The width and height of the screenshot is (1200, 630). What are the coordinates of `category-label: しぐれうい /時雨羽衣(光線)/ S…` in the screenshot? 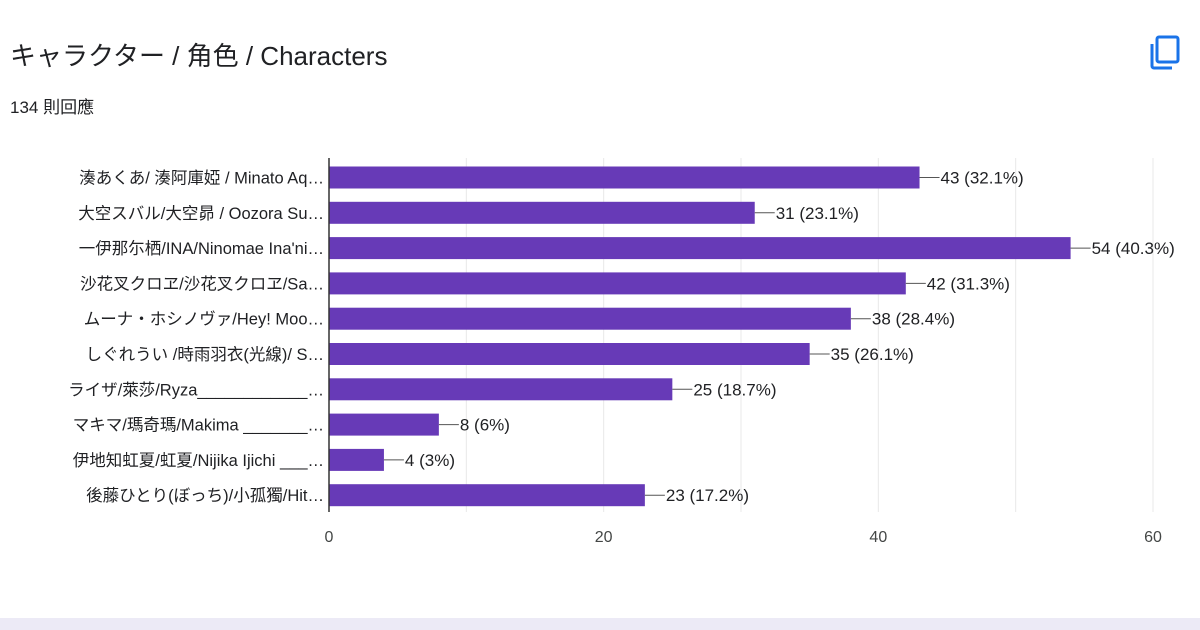 It's located at (205, 354).